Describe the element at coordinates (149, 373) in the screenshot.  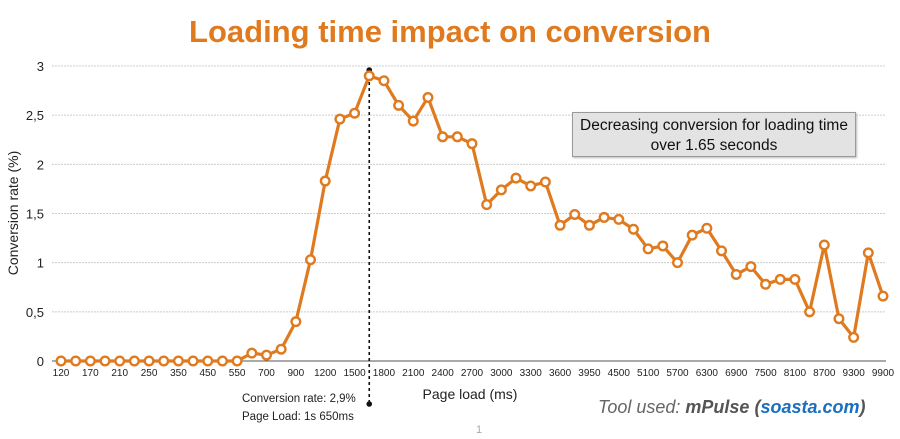
I see `x-tick-label: 250` at that location.